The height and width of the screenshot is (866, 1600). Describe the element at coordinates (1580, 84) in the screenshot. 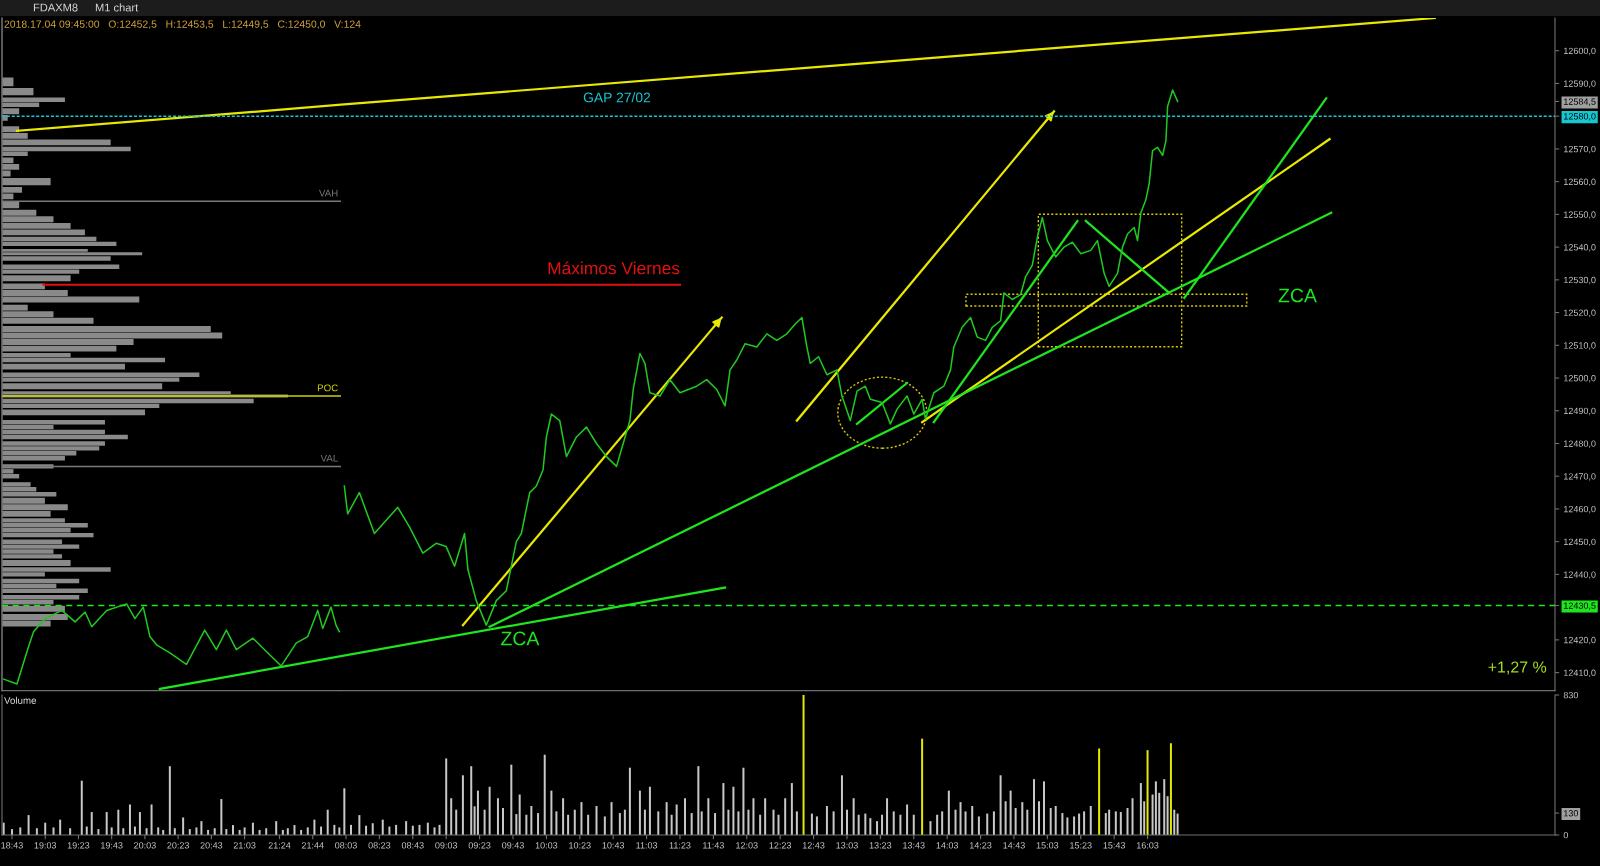

I see `y-tick-label: 12590,0` at that location.